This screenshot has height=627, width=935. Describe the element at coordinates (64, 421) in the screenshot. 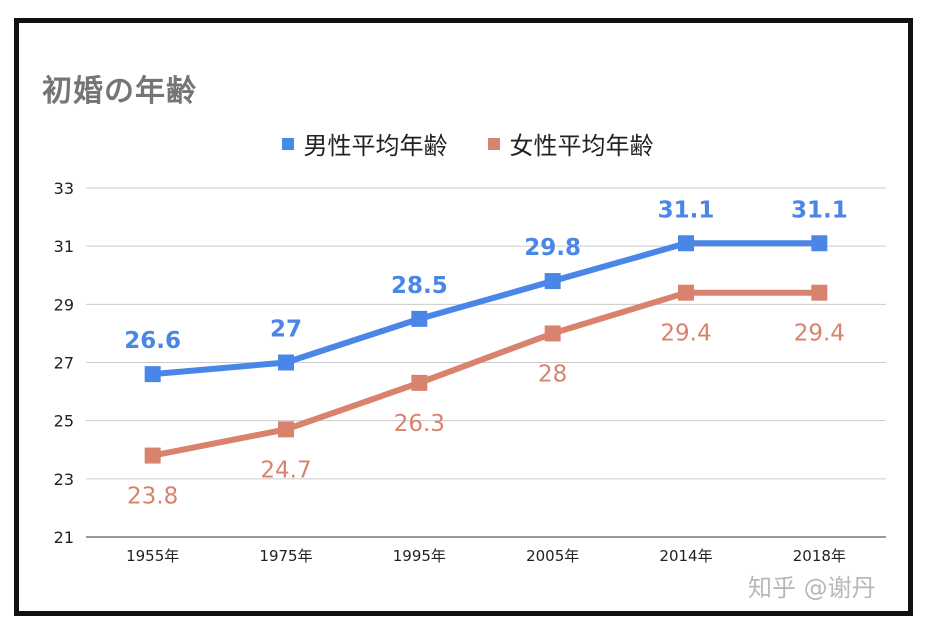

I see `y-tick-label: 25` at that location.